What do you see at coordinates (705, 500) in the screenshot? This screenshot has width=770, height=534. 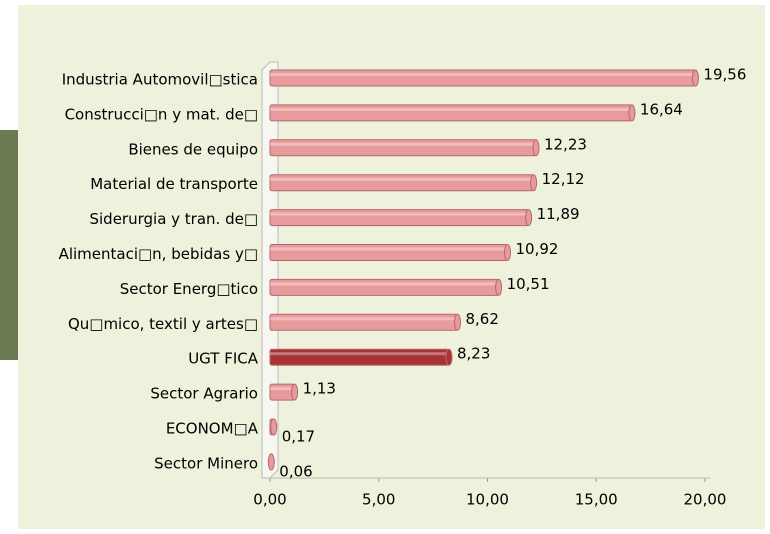 I see `x-tick-label: 20,00` at bounding box center [705, 500].